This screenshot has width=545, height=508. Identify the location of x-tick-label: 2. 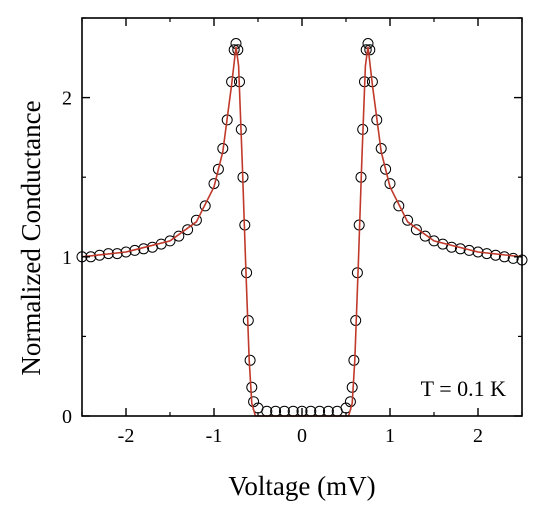
(478, 436).